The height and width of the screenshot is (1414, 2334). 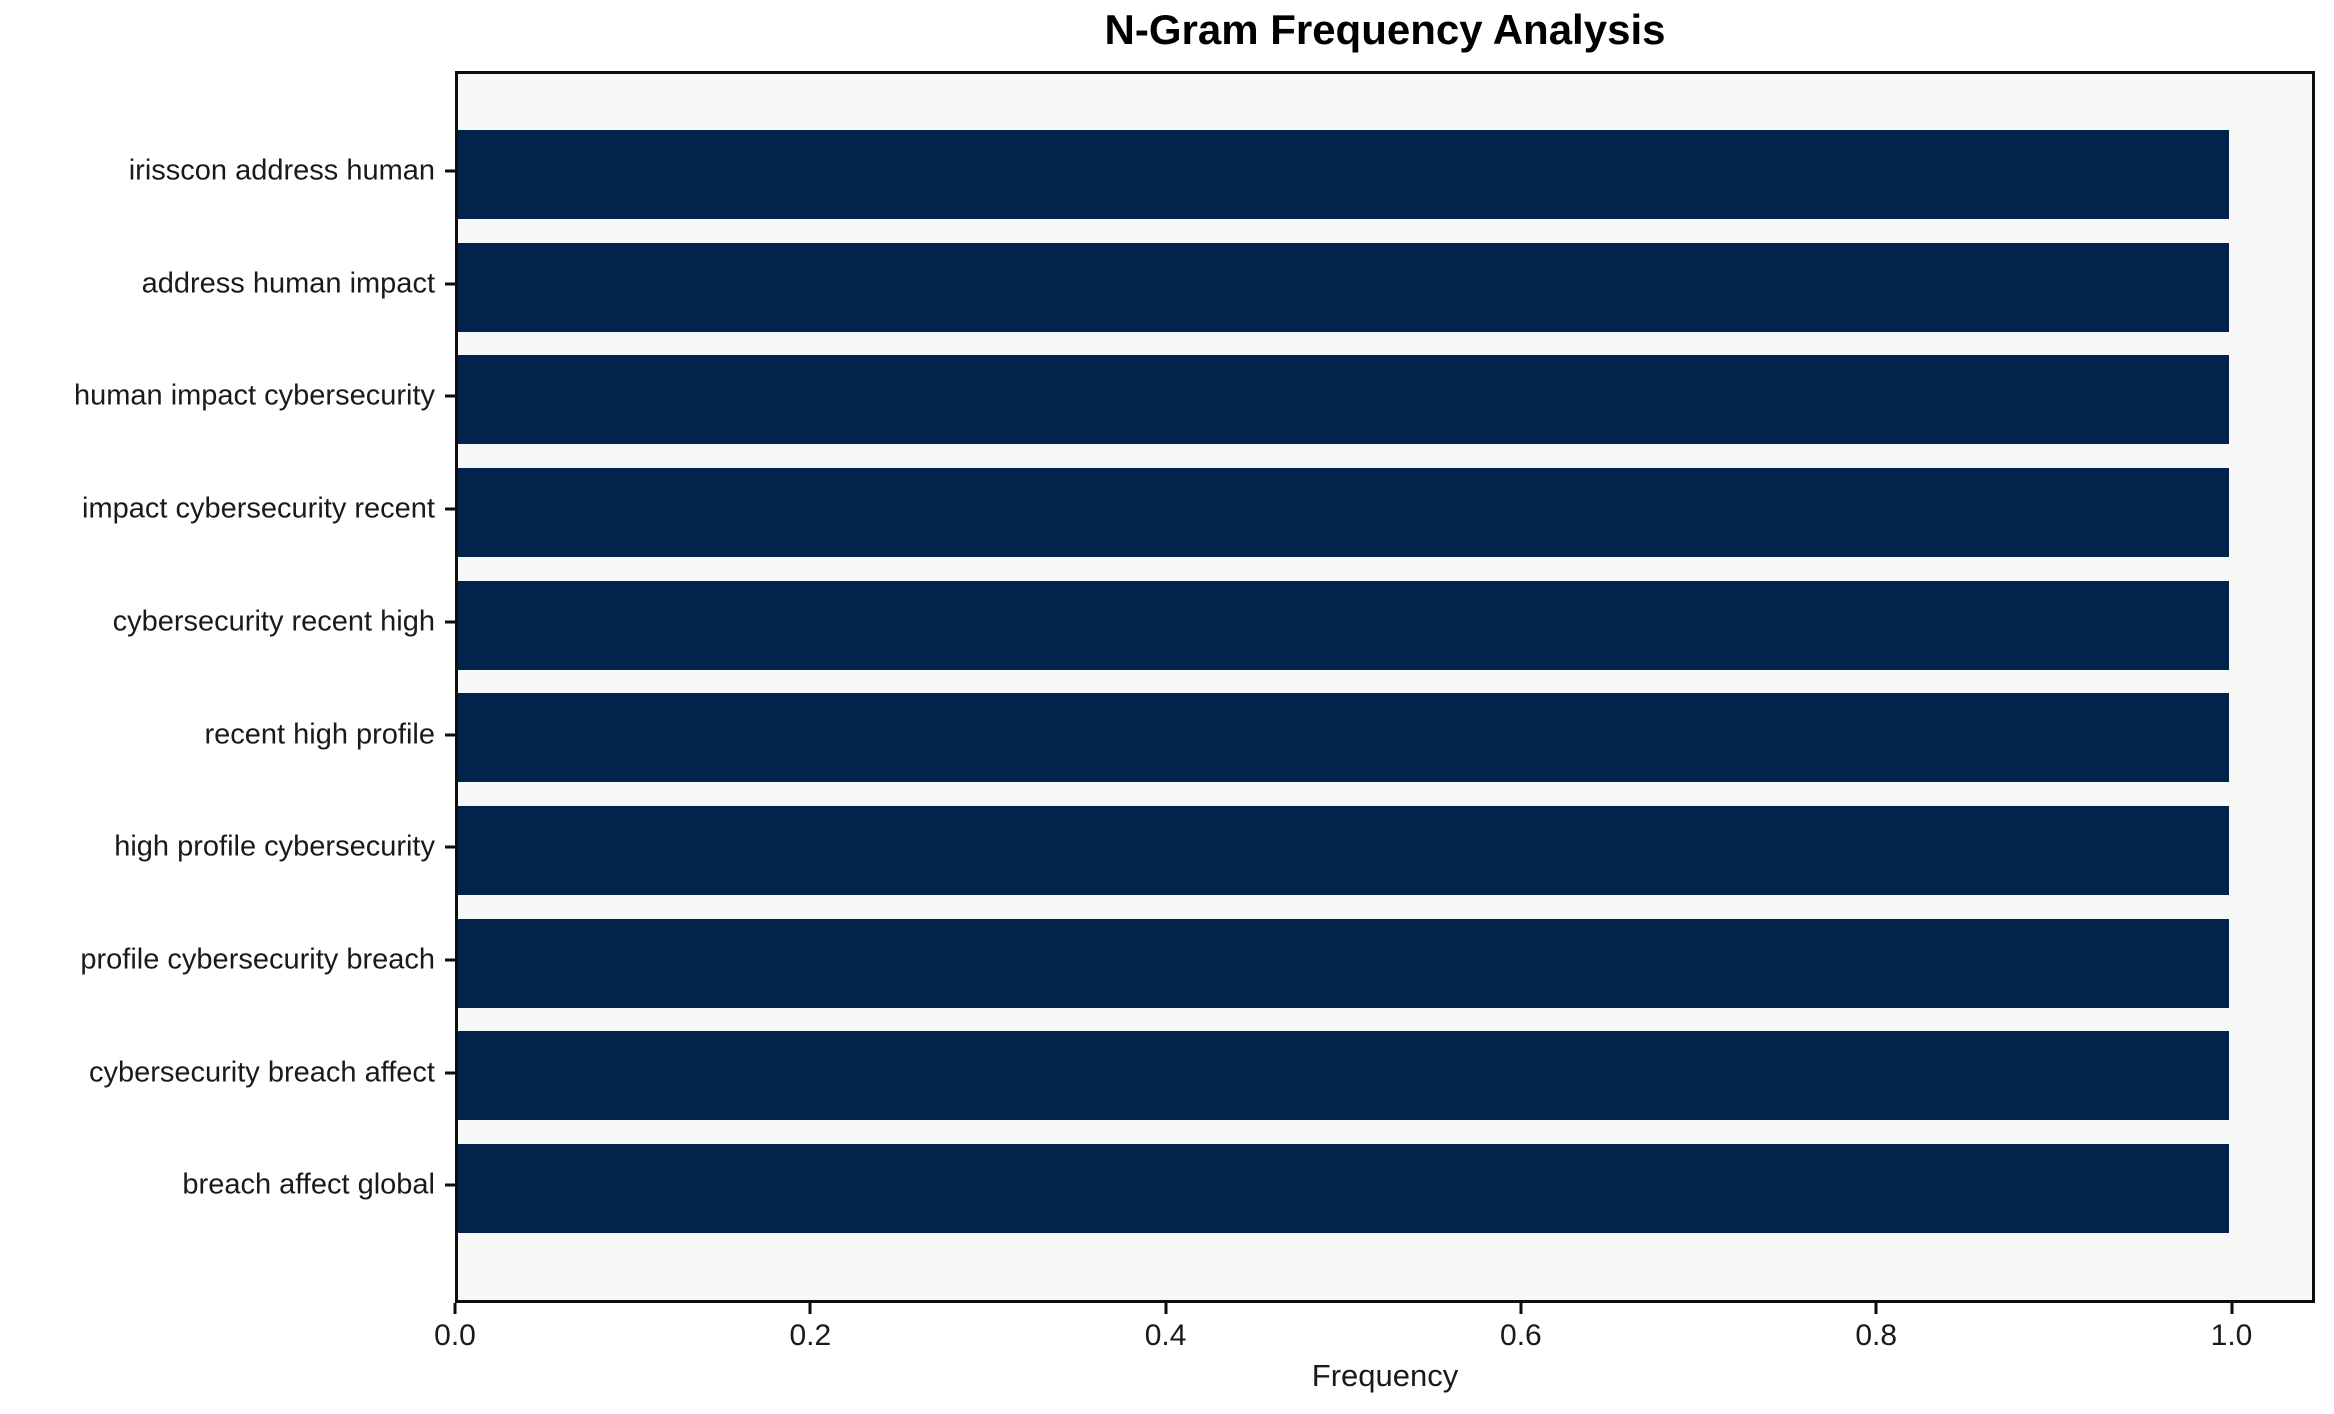 What do you see at coordinates (273, 621) in the screenshot?
I see `y-tick-label: cybersecurity recent high` at bounding box center [273, 621].